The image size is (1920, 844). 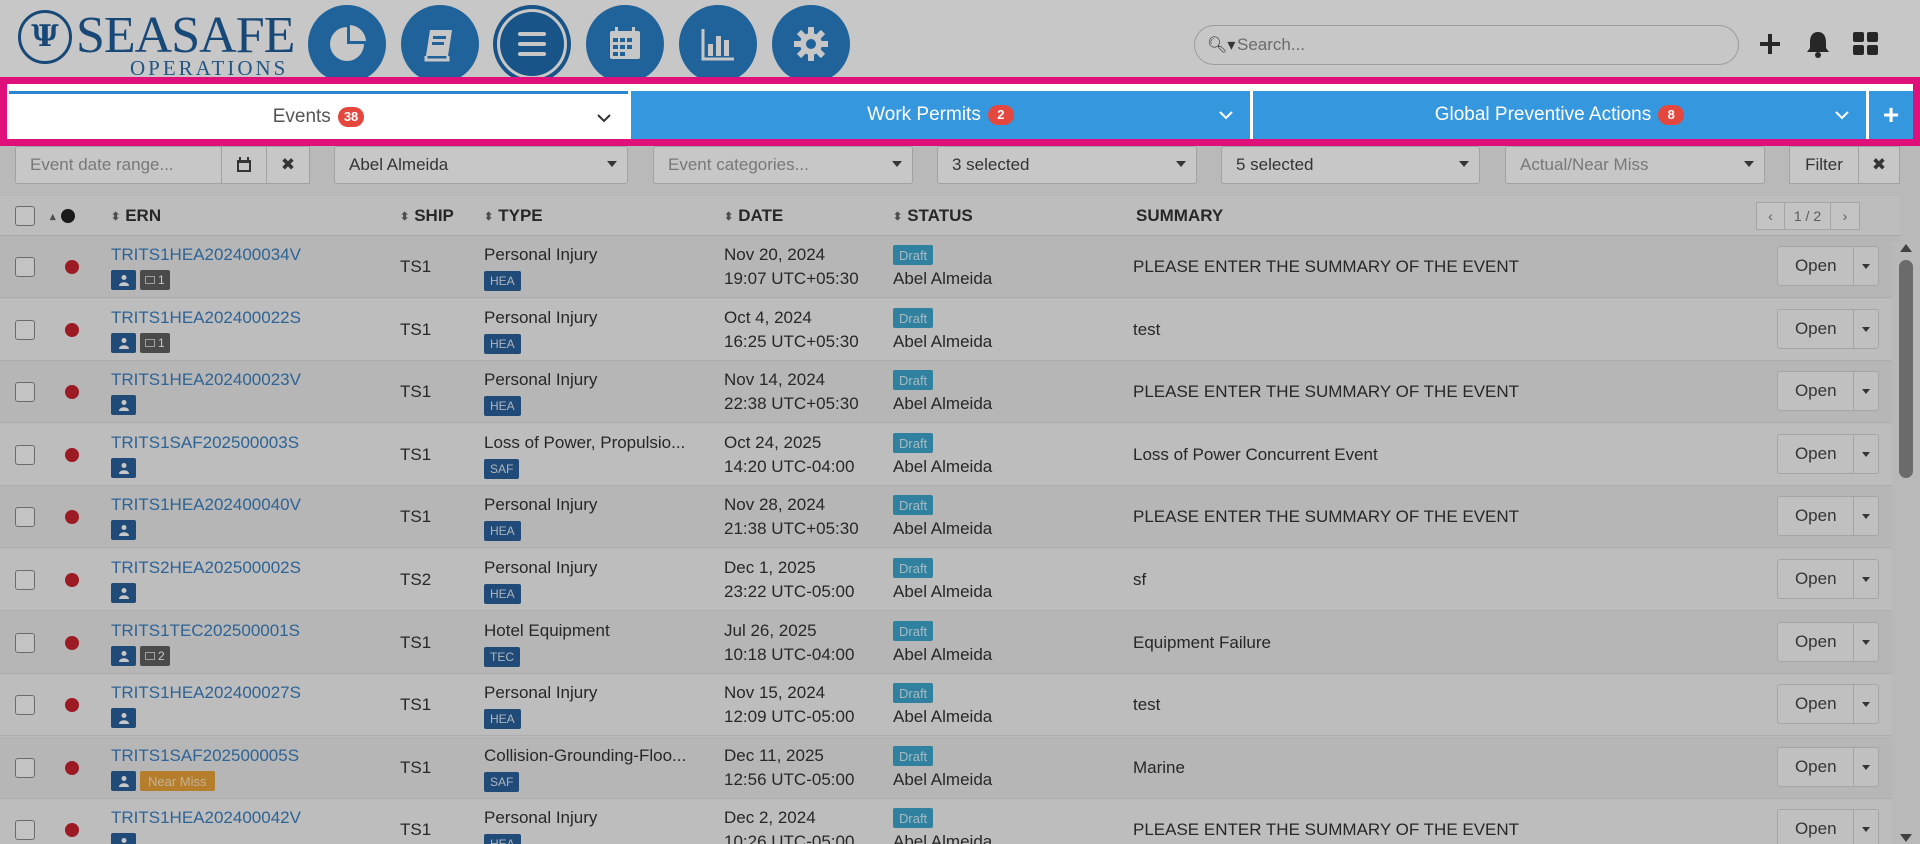 What do you see at coordinates (206, 317) in the screenshot?
I see `ern-link: TRITS1HEA202400022S` at bounding box center [206, 317].